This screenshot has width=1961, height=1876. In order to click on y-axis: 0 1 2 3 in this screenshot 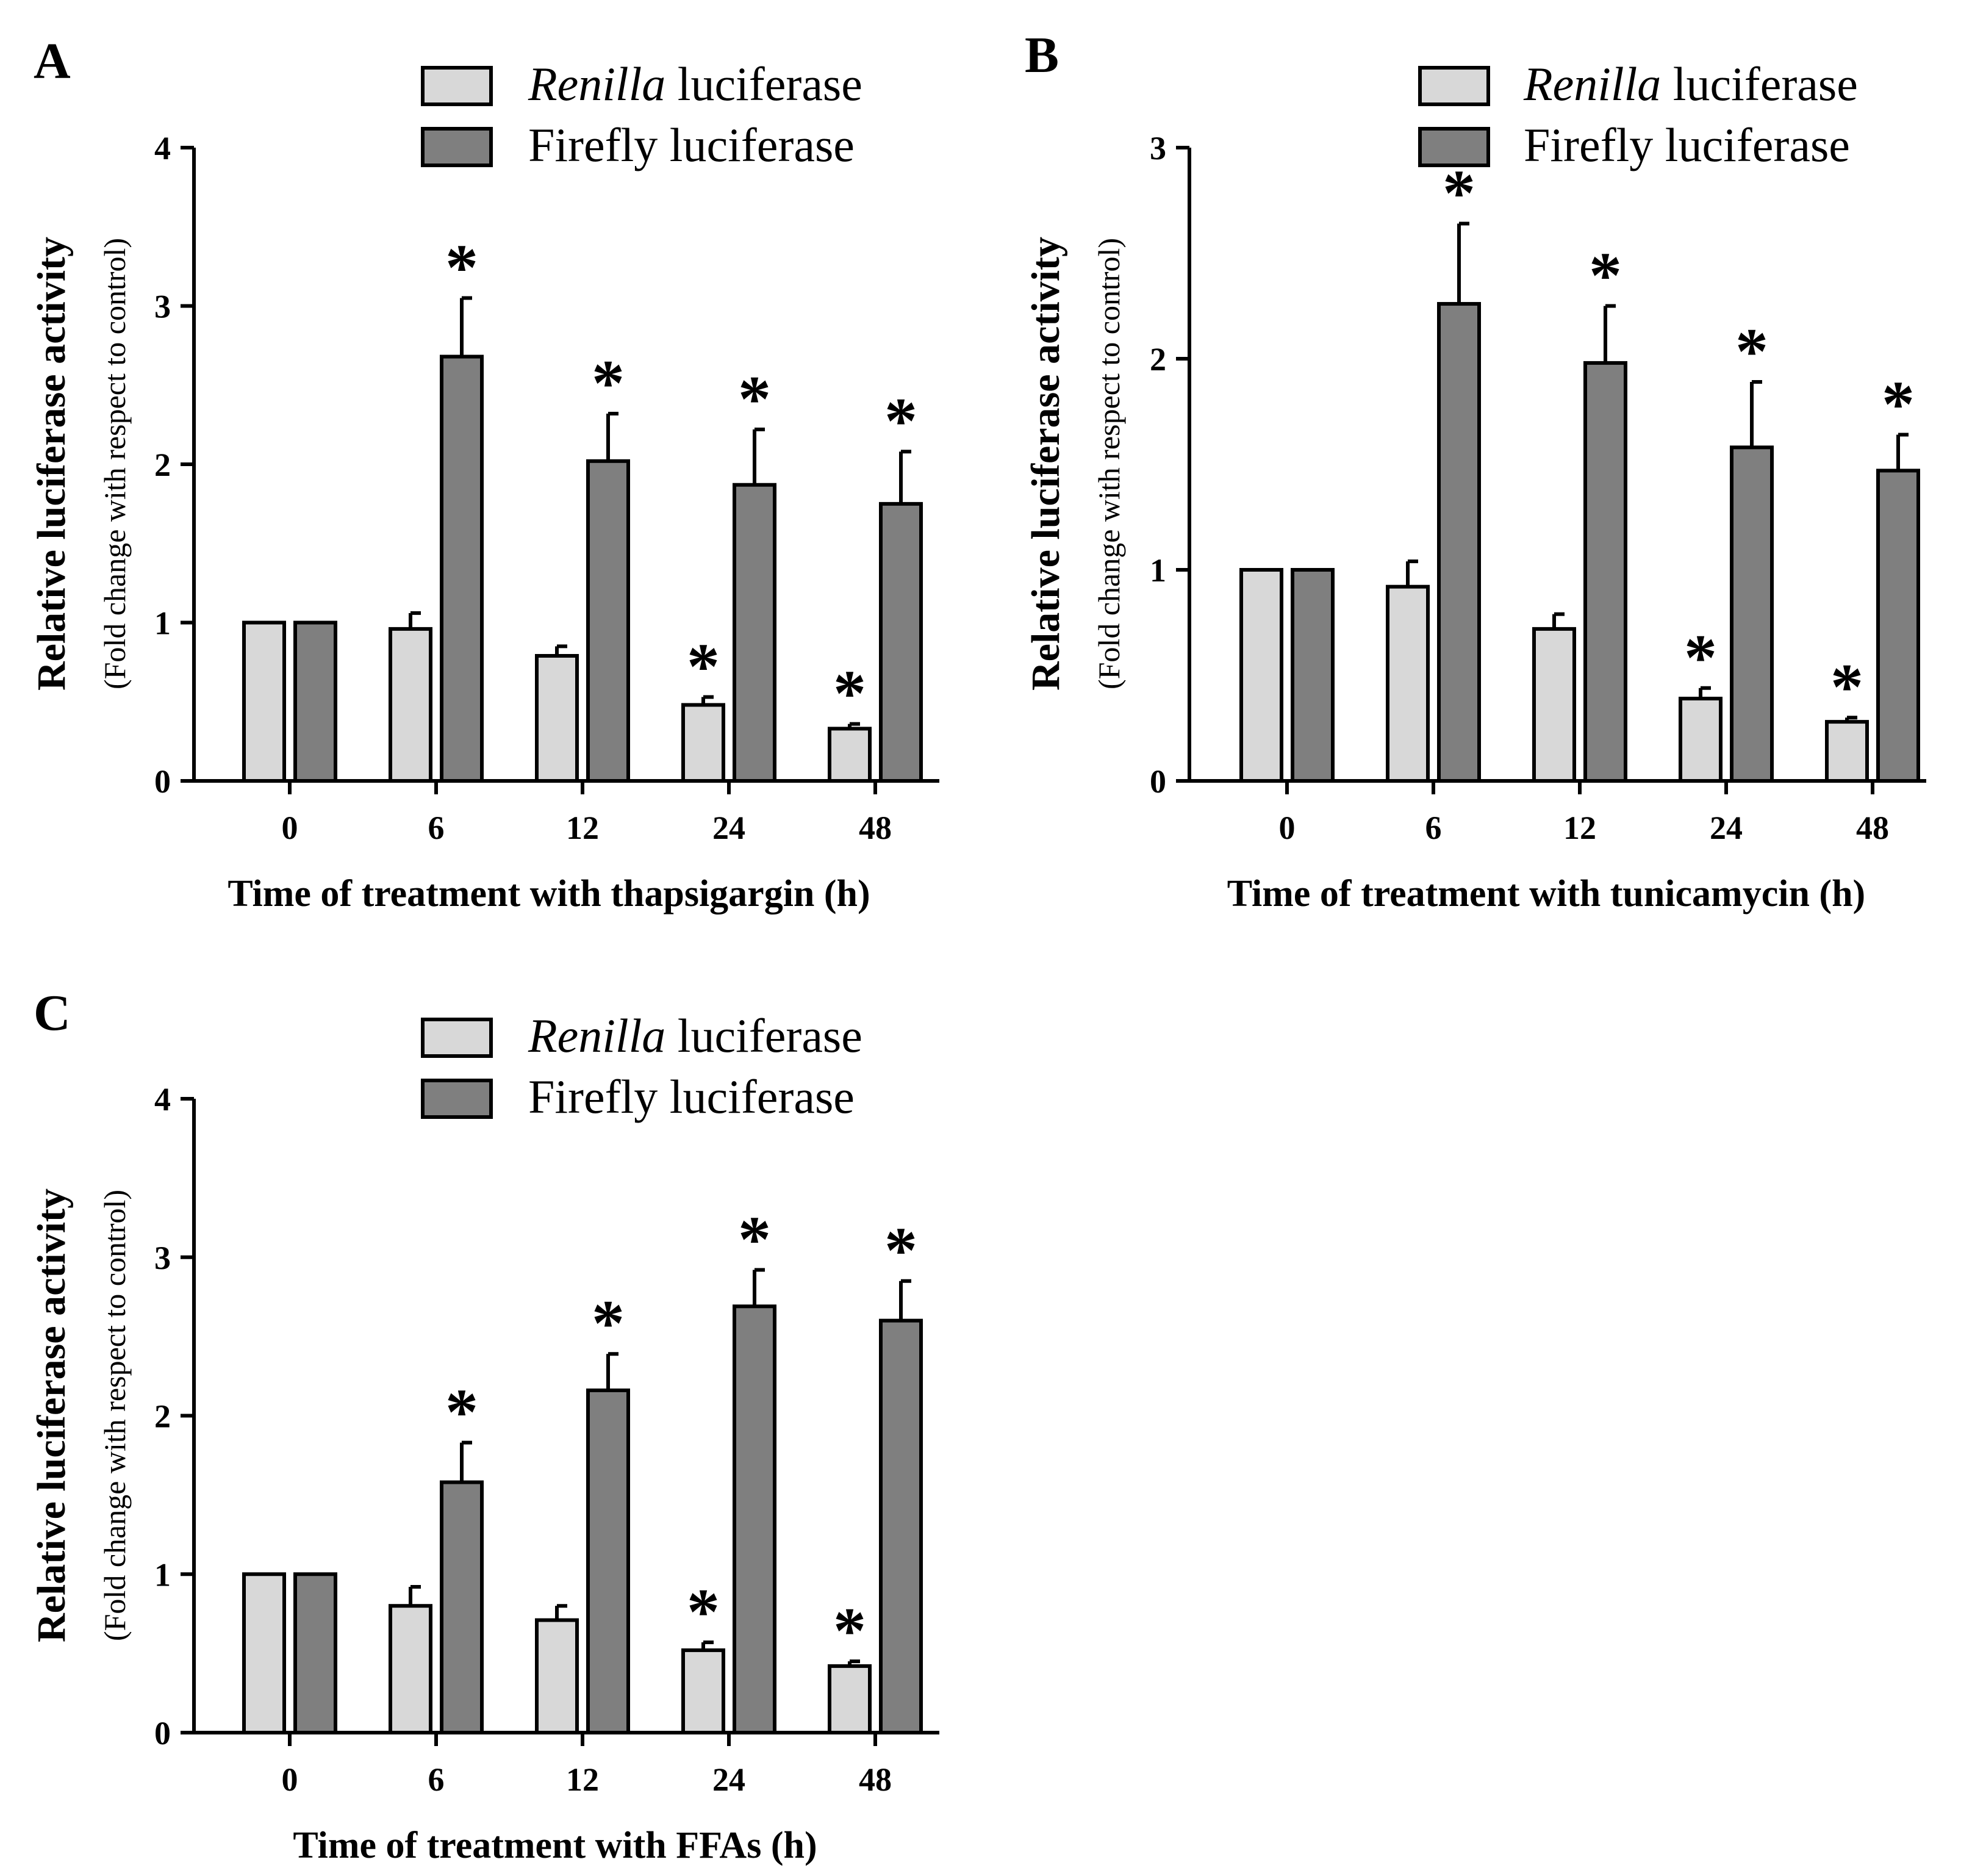, I will do `click(1170, 465)`.